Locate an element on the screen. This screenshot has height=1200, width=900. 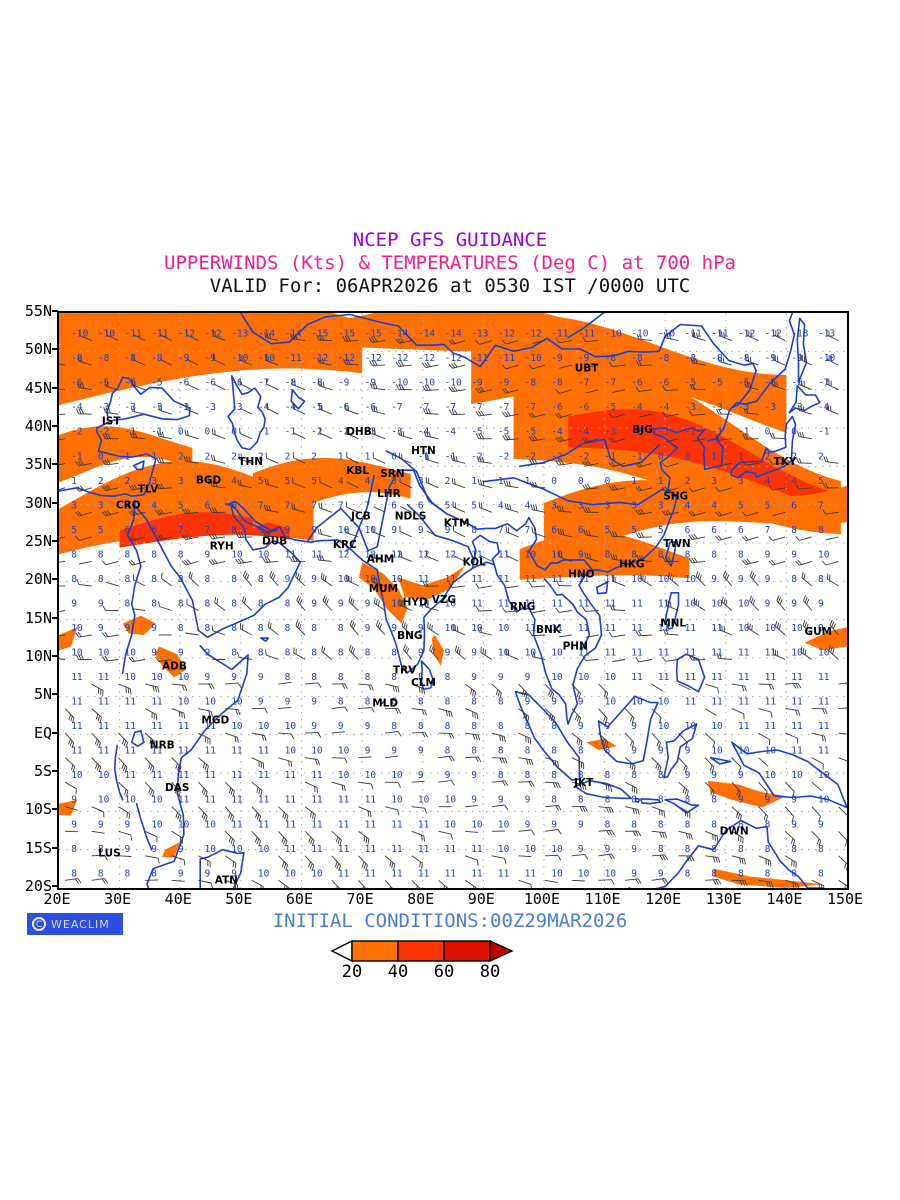
svg-text: -10 is located at coordinates (613, 334).